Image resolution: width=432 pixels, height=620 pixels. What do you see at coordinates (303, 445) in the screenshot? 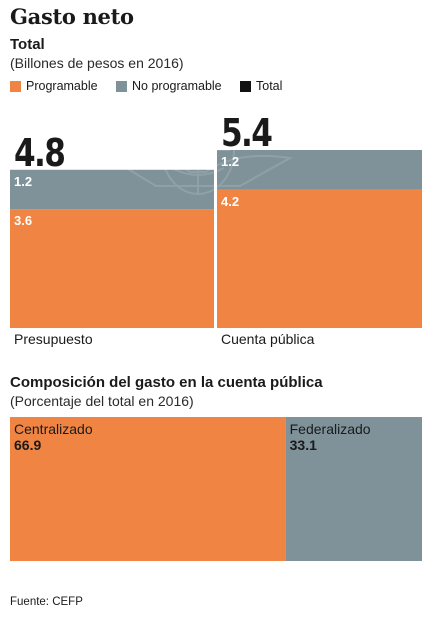
I see `segment-value: 33.1` at bounding box center [303, 445].